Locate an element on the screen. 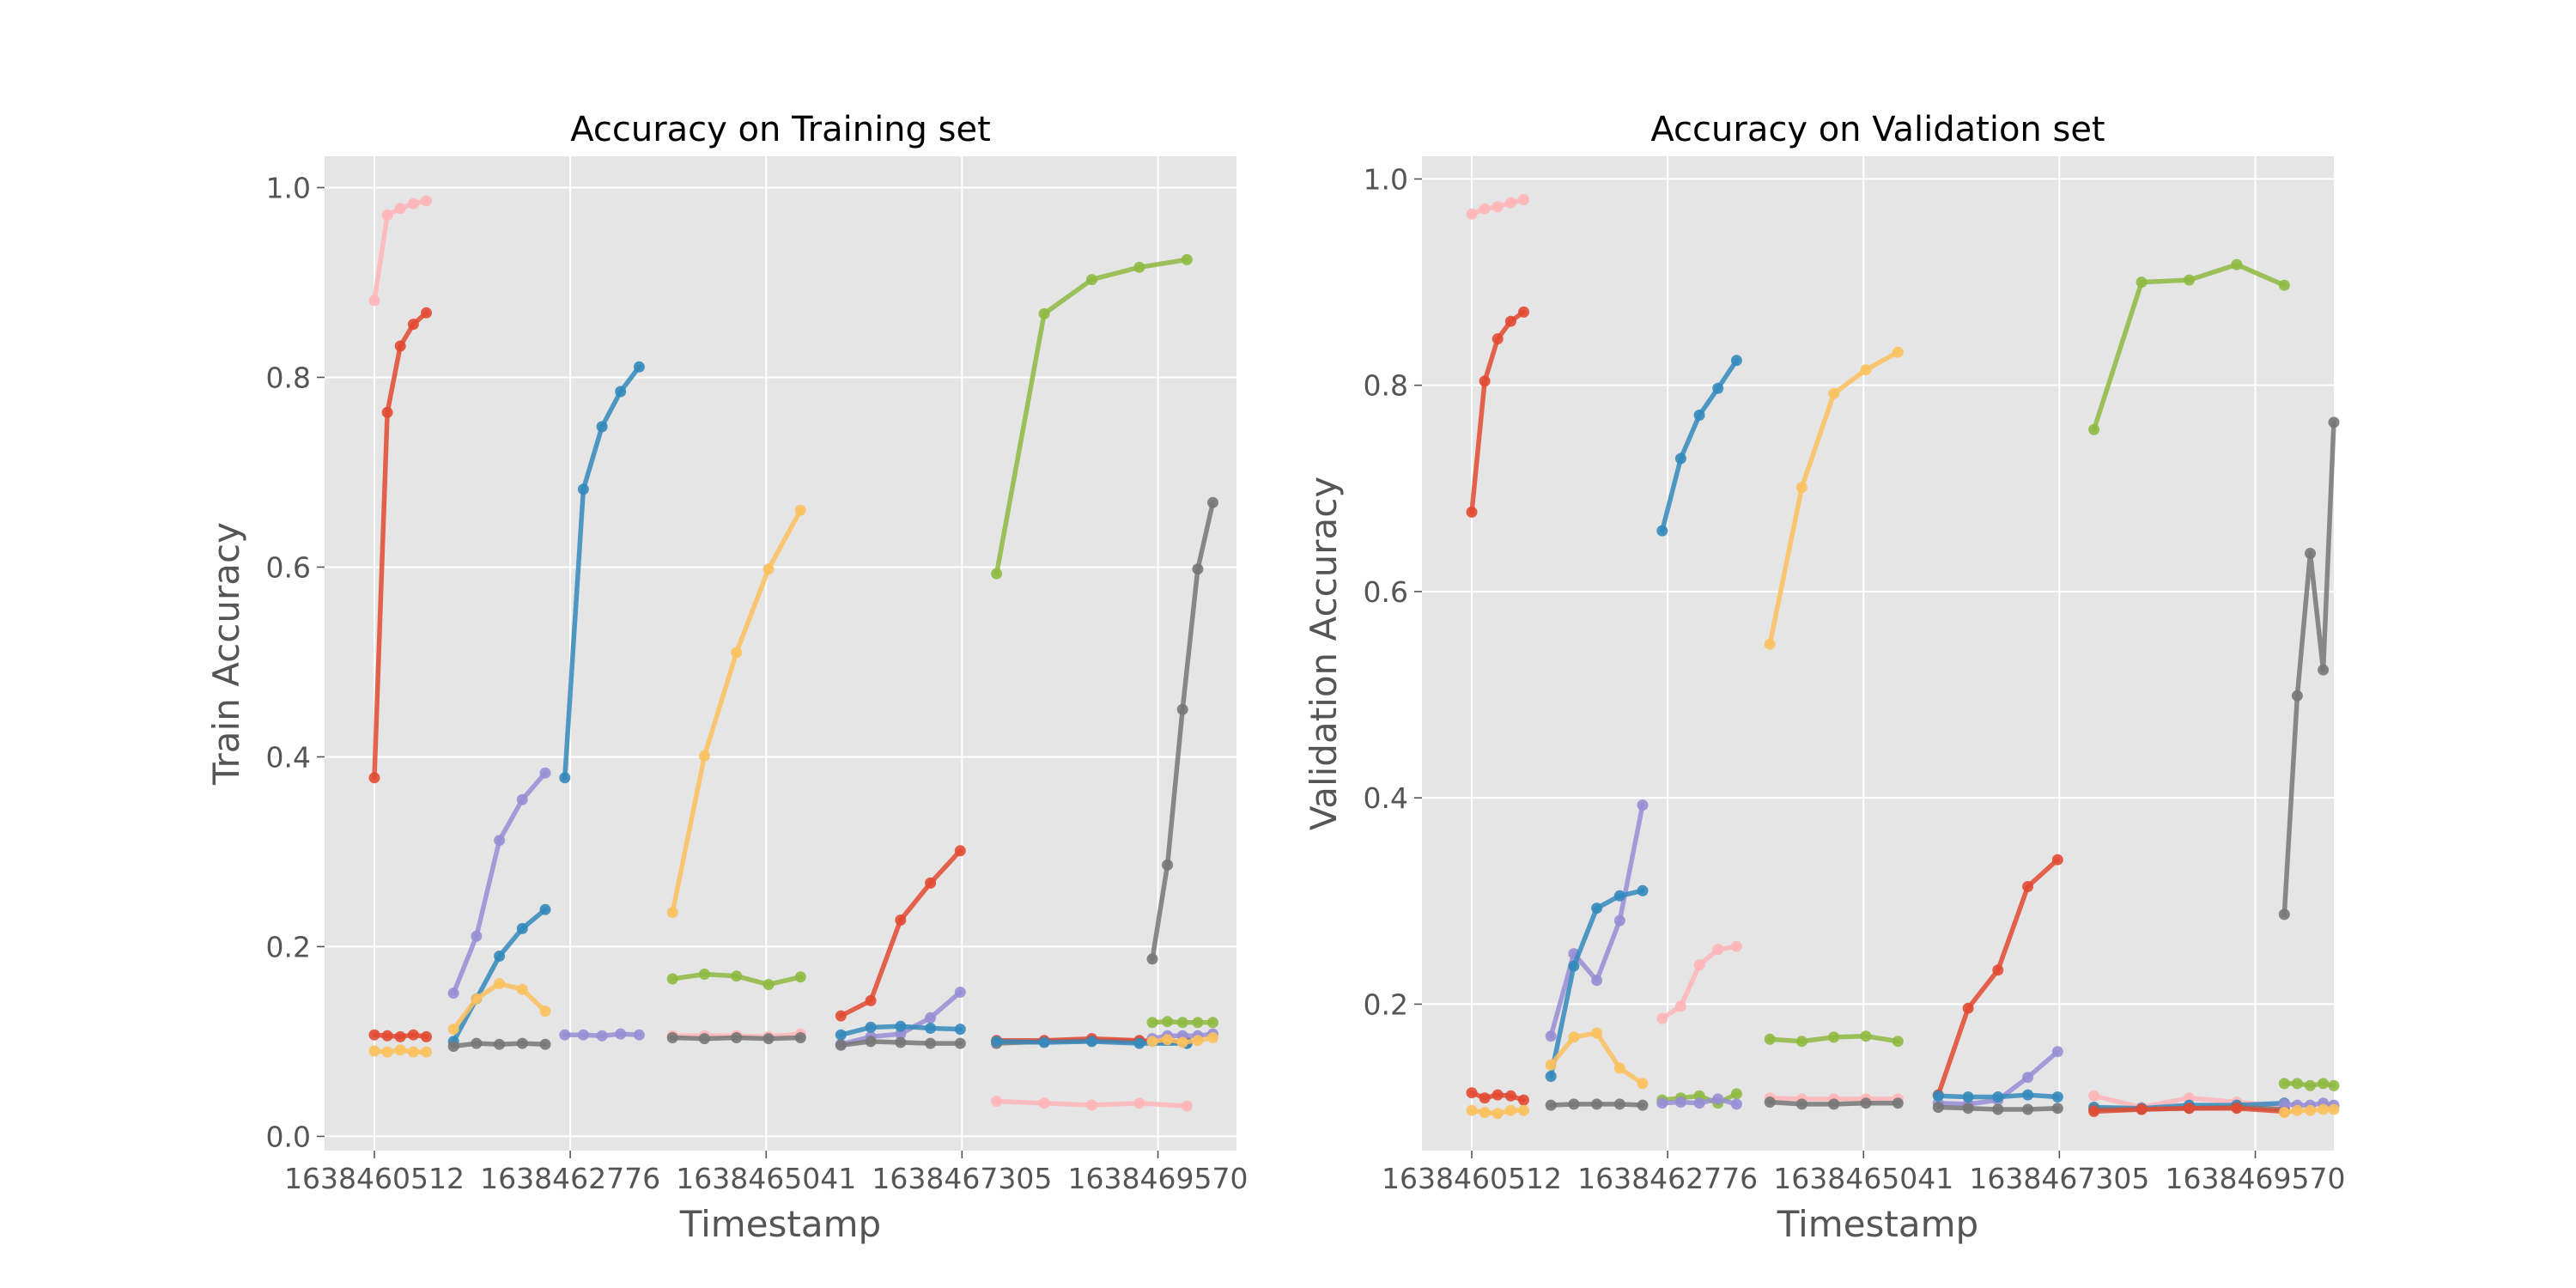  y-tick-label: 0.0 is located at coordinates (289, 1136).